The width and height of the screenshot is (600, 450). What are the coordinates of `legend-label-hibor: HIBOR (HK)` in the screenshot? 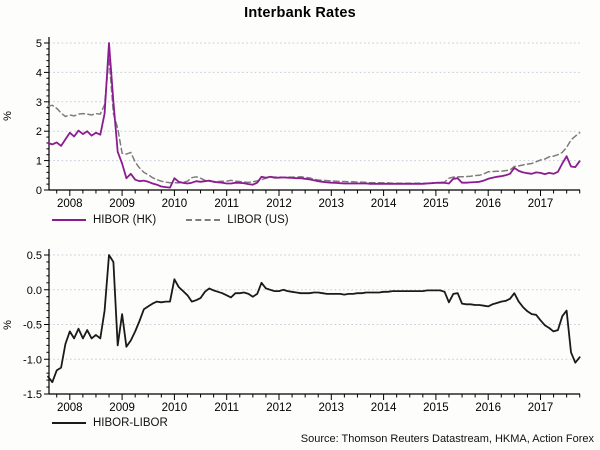 It's located at (125, 220).